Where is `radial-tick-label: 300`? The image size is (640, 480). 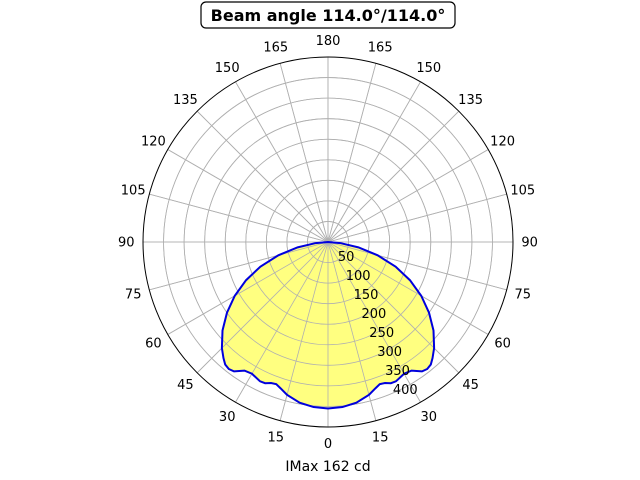
radial-tick-label: 300 is located at coordinates (389, 352).